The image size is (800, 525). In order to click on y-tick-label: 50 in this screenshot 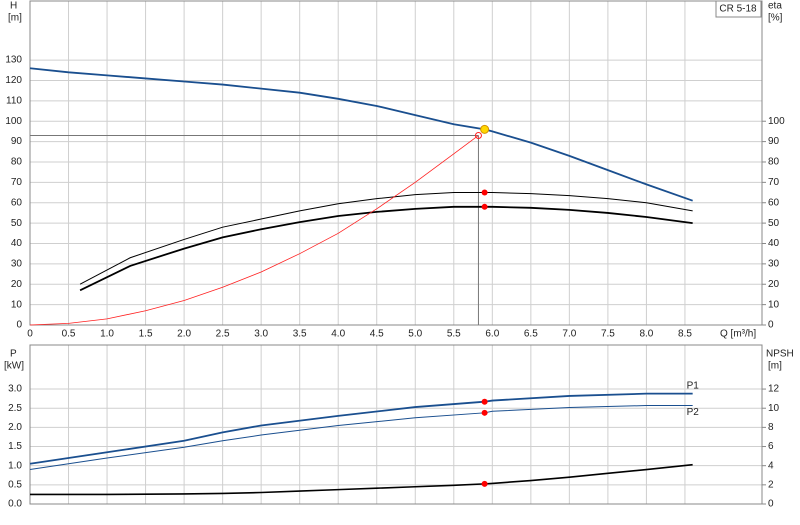, I will do `click(17, 223)`.